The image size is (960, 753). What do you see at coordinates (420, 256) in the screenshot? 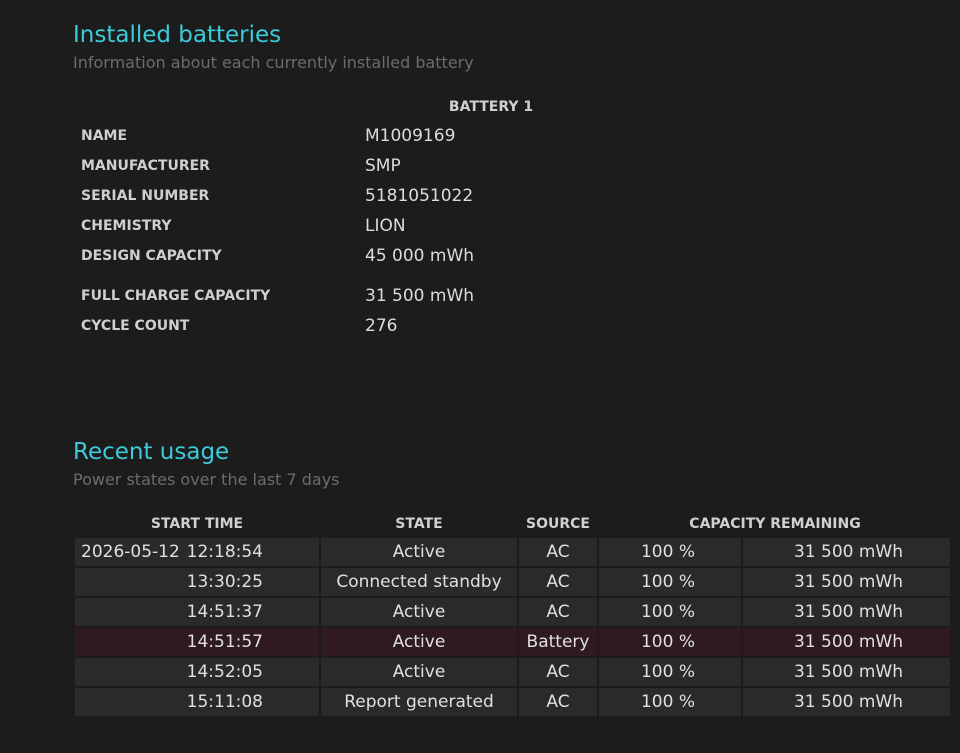
I see `field-value: 45 000 mWh` at bounding box center [420, 256].